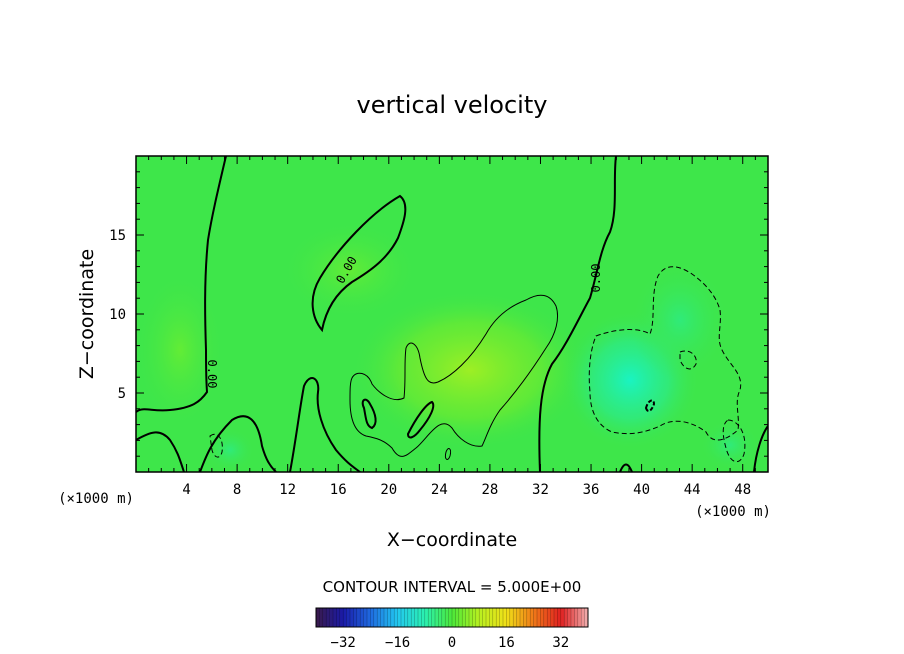 The width and height of the screenshot is (904, 654). I want to click on x-left-unit-label: (×1000 m), so click(96, 499).